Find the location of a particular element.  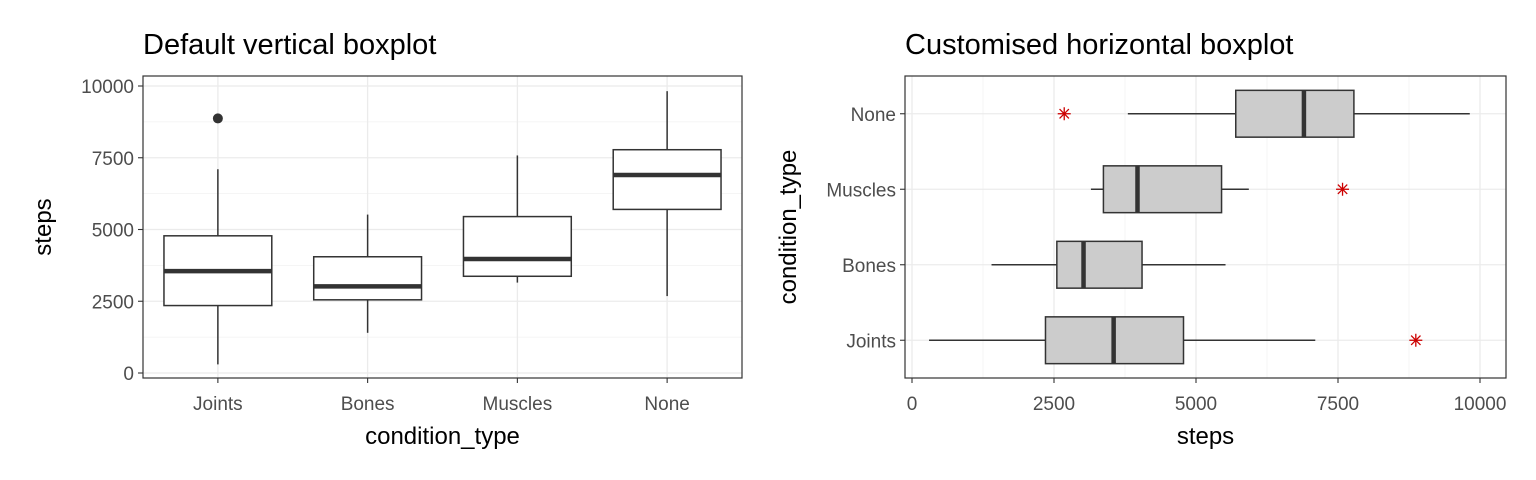

right-x-tick-label: 2500 is located at coordinates (1054, 404).